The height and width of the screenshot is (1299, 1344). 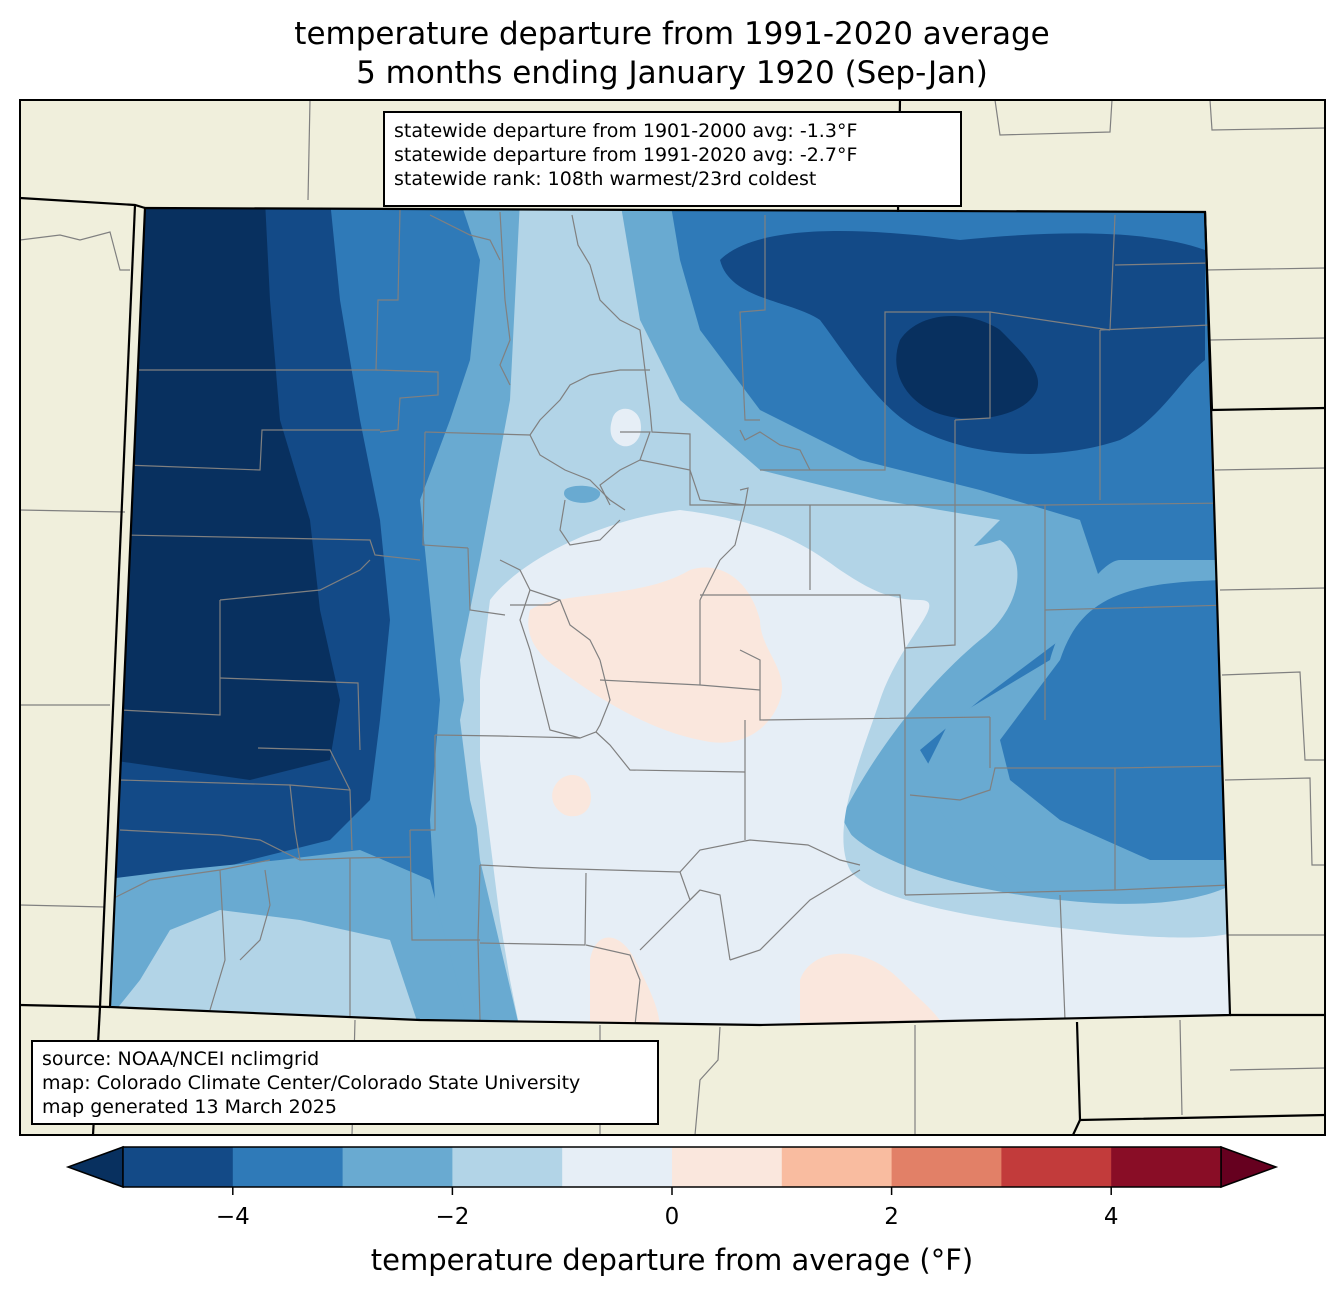 I want to click on colorbar-tick-label: 4, so click(x=1111, y=1217).